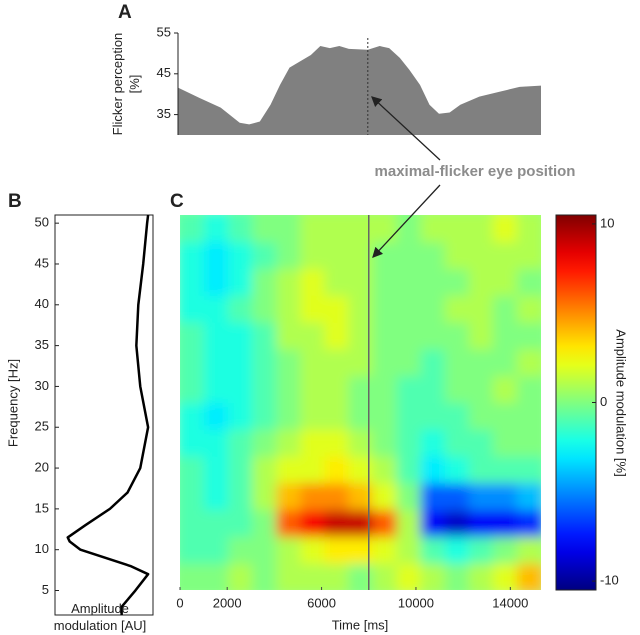  I want to click on colorbar, so click(576, 402).